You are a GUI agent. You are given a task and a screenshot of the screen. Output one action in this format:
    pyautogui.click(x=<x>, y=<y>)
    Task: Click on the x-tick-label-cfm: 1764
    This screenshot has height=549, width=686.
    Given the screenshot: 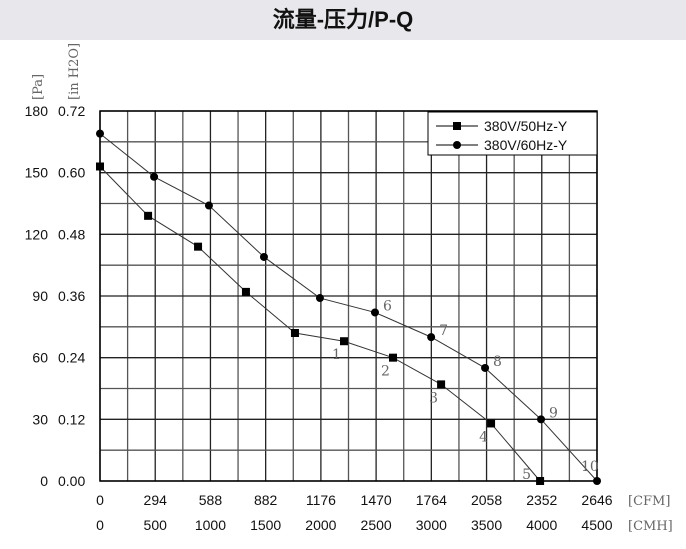 What is the action you would take?
    pyautogui.click(x=431, y=500)
    